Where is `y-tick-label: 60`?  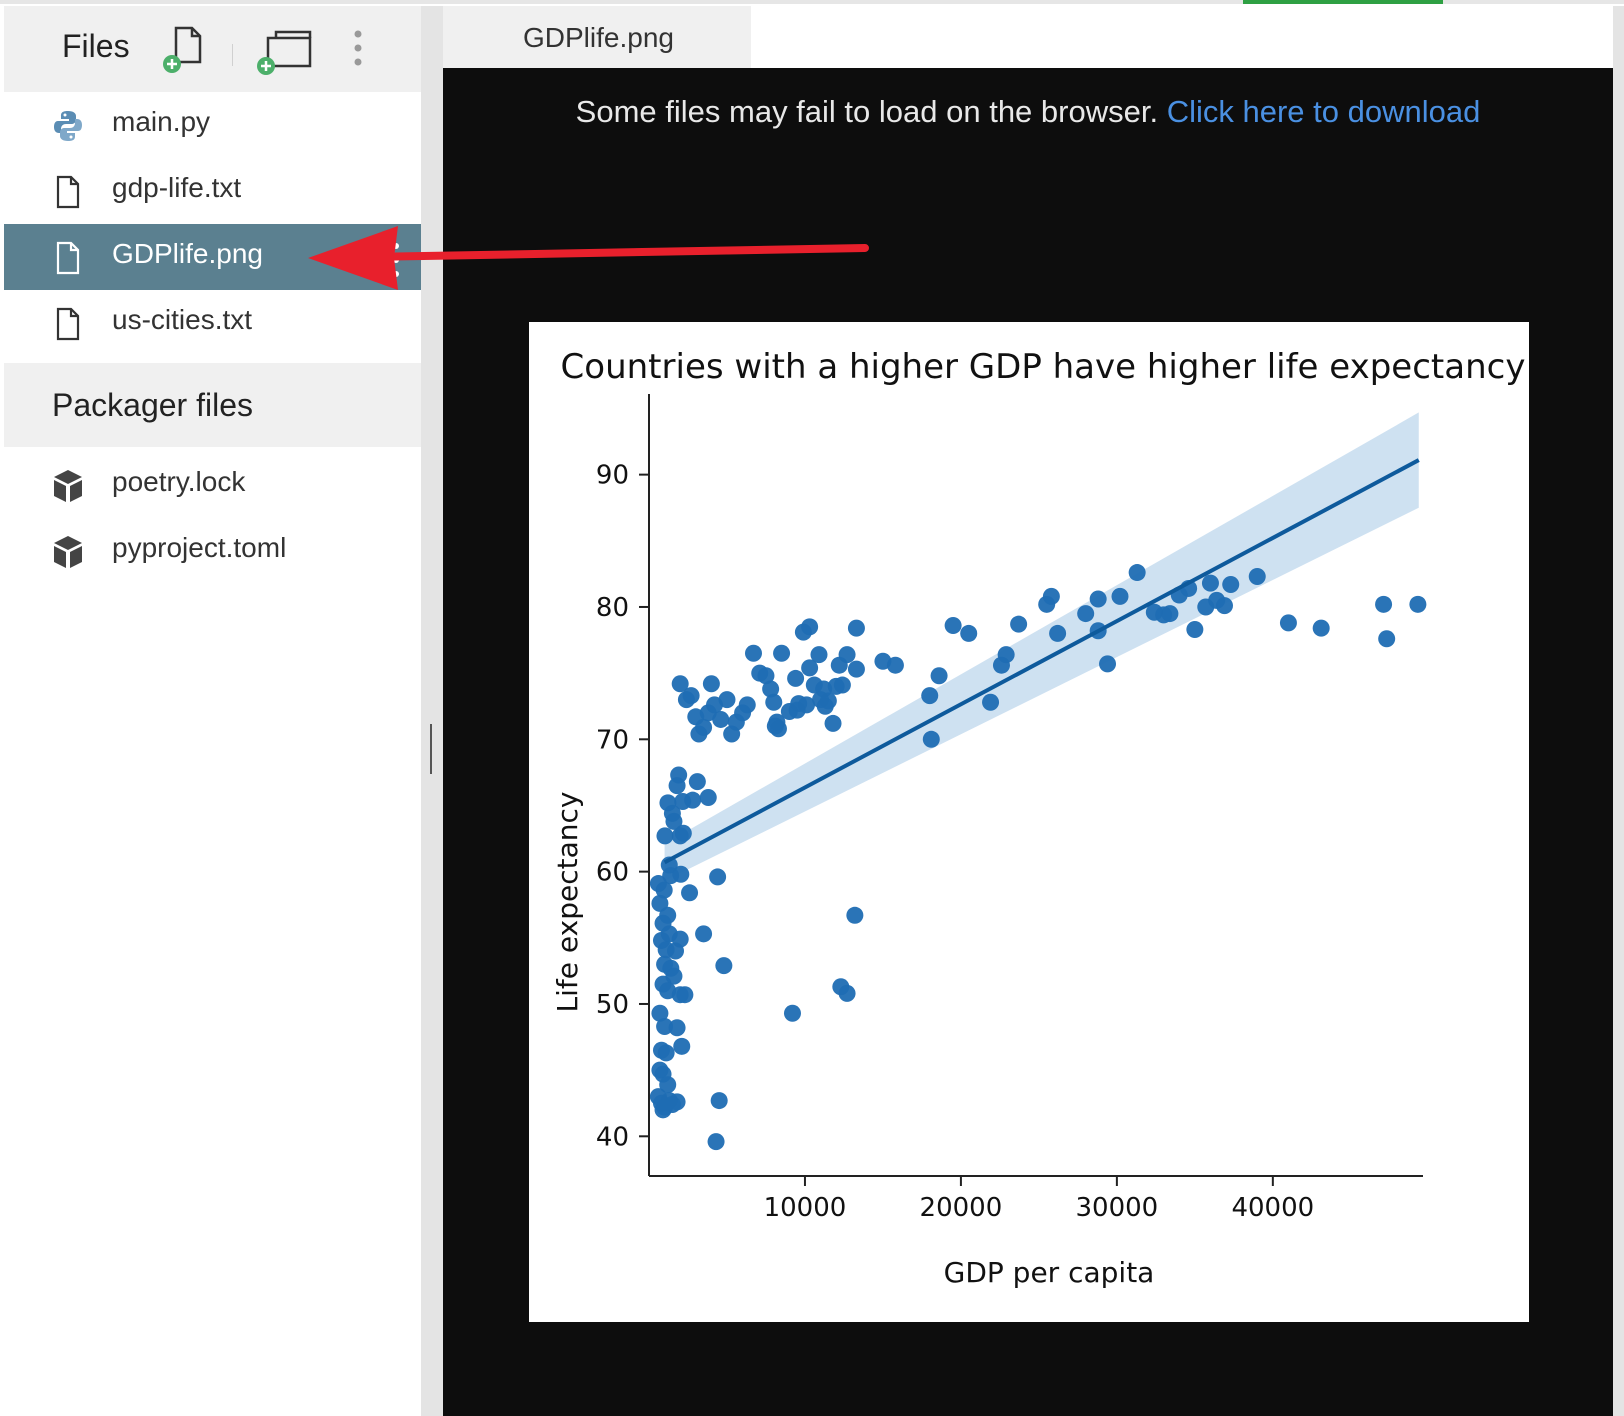
y-tick-label: 60 is located at coordinates (612, 873).